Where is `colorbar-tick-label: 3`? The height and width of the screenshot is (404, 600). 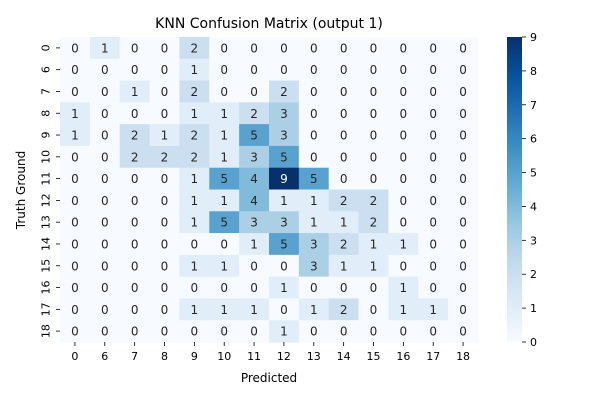 colorbar-tick-label: 3 is located at coordinates (533, 240).